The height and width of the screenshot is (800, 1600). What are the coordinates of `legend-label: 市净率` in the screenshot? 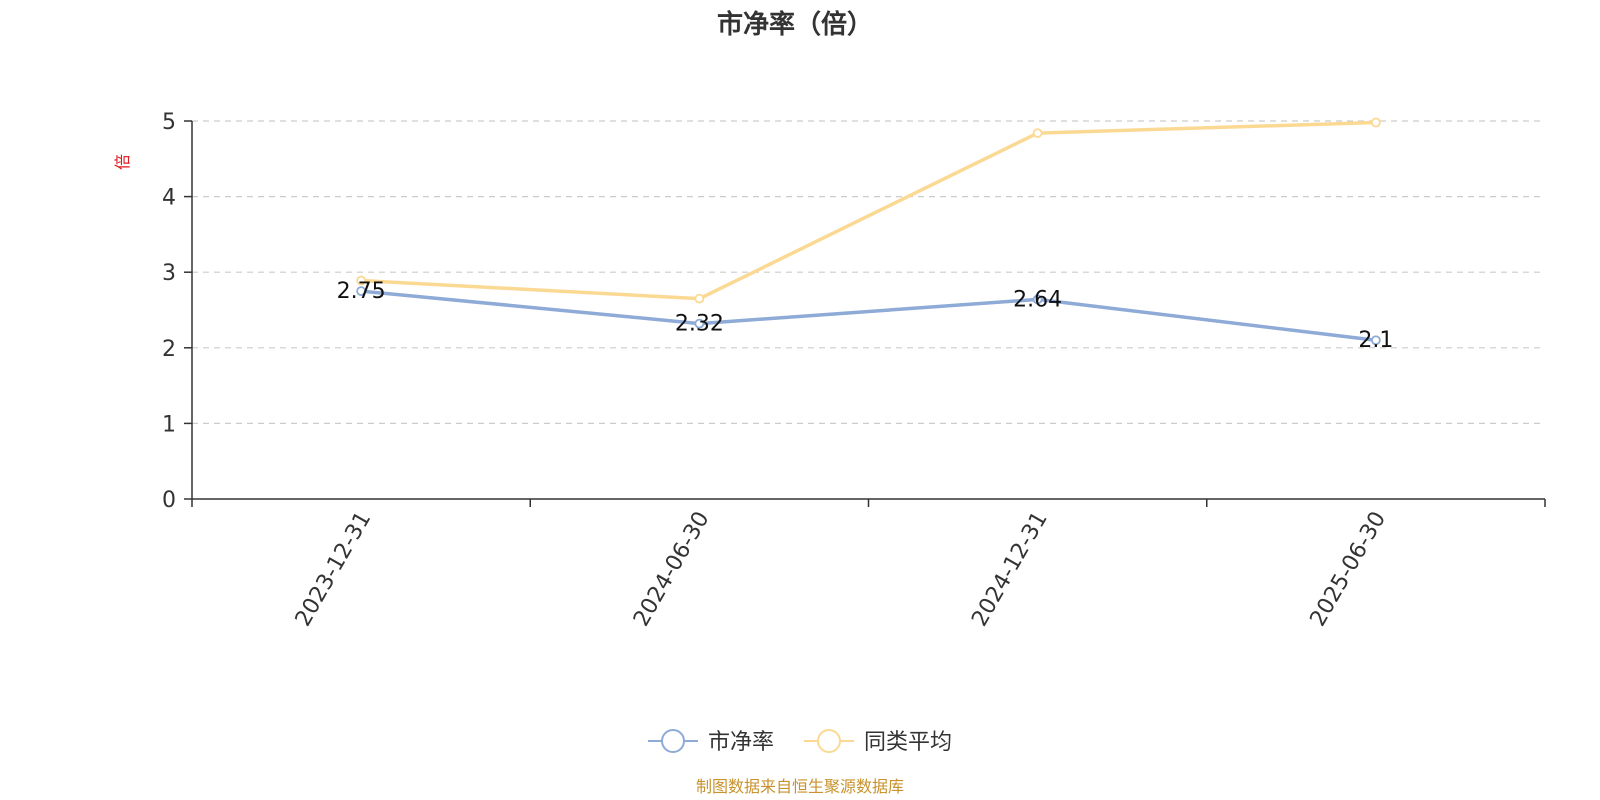 It's located at (741, 742).